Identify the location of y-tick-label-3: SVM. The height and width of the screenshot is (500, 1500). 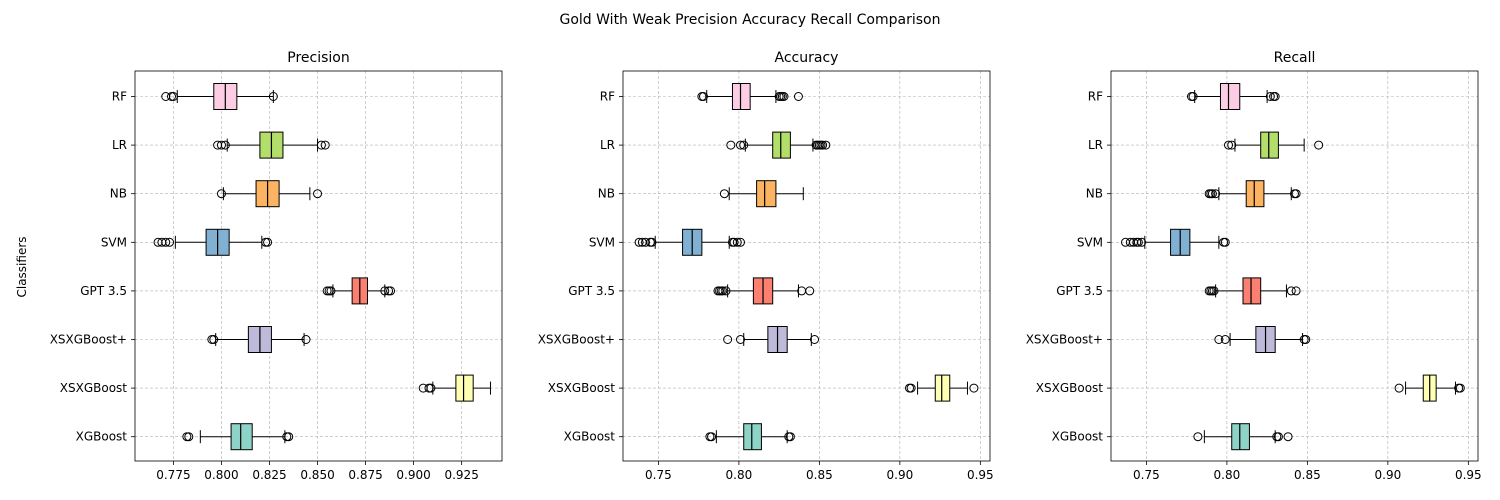
(602, 242).